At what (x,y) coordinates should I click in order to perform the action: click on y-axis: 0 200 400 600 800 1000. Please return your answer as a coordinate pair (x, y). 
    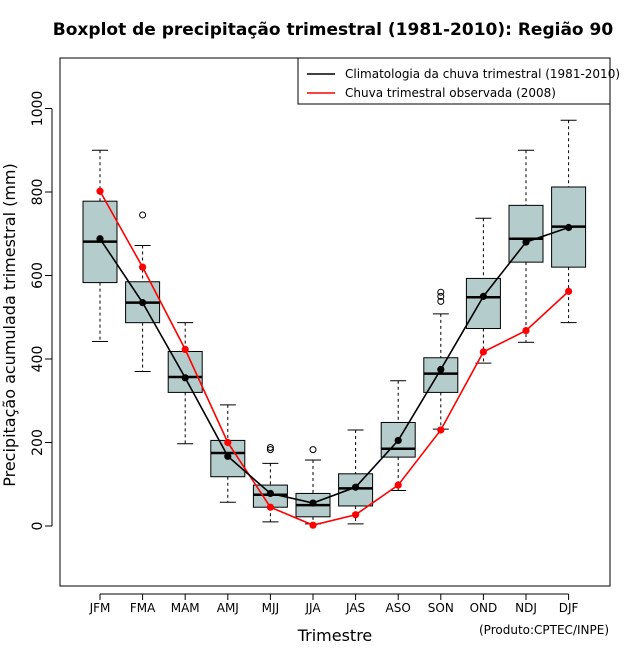
    Looking at the image, I should click on (41, 311).